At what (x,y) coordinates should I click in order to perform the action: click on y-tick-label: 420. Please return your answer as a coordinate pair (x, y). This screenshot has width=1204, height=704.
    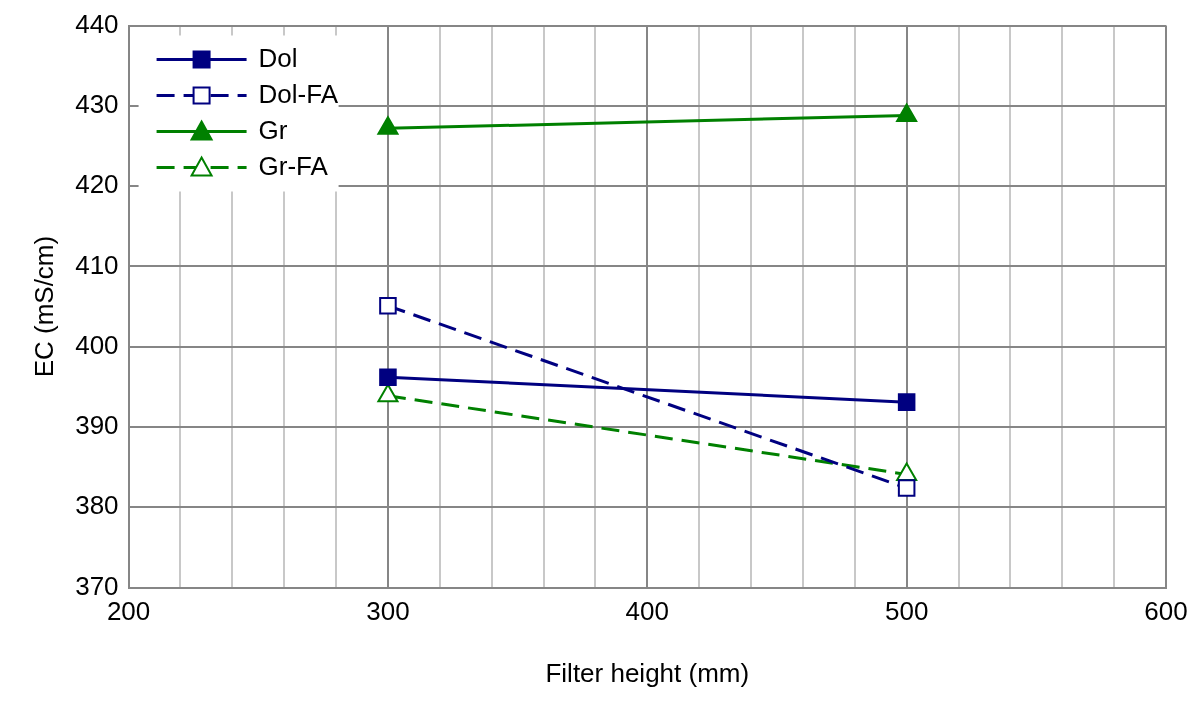
    Looking at the image, I should click on (97, 184).